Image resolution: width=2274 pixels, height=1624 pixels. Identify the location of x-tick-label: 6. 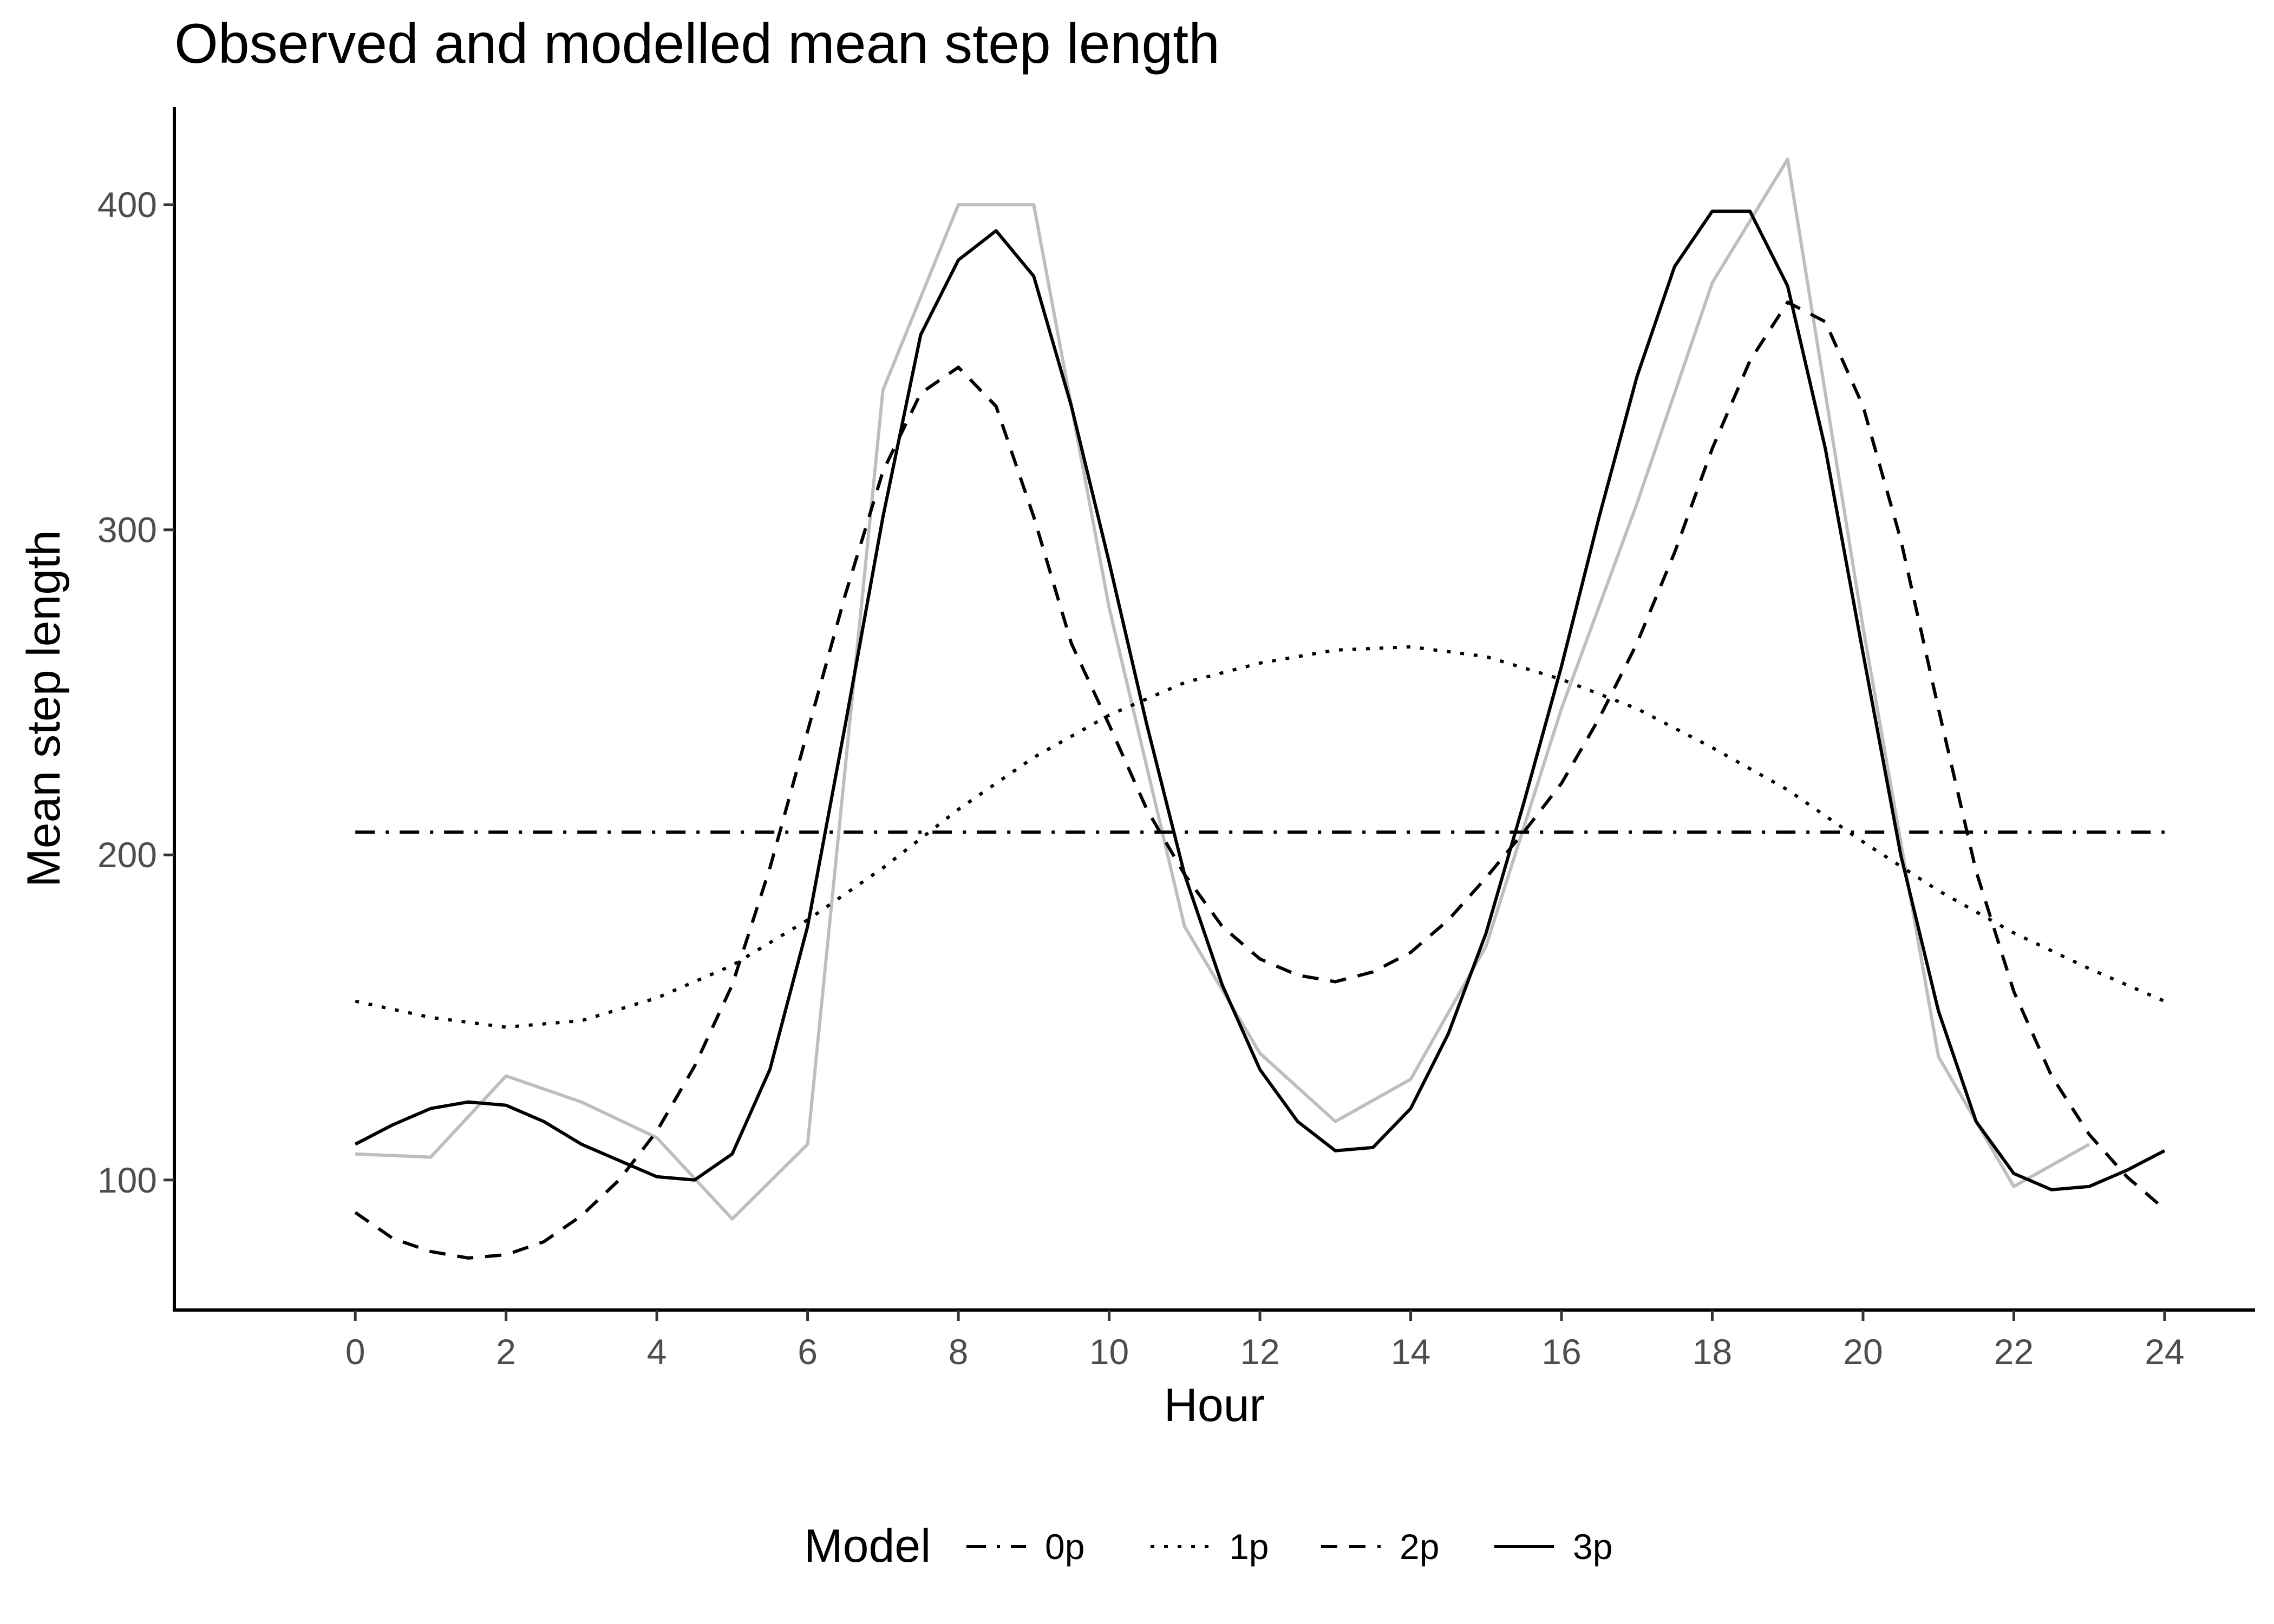
(808, 1352).